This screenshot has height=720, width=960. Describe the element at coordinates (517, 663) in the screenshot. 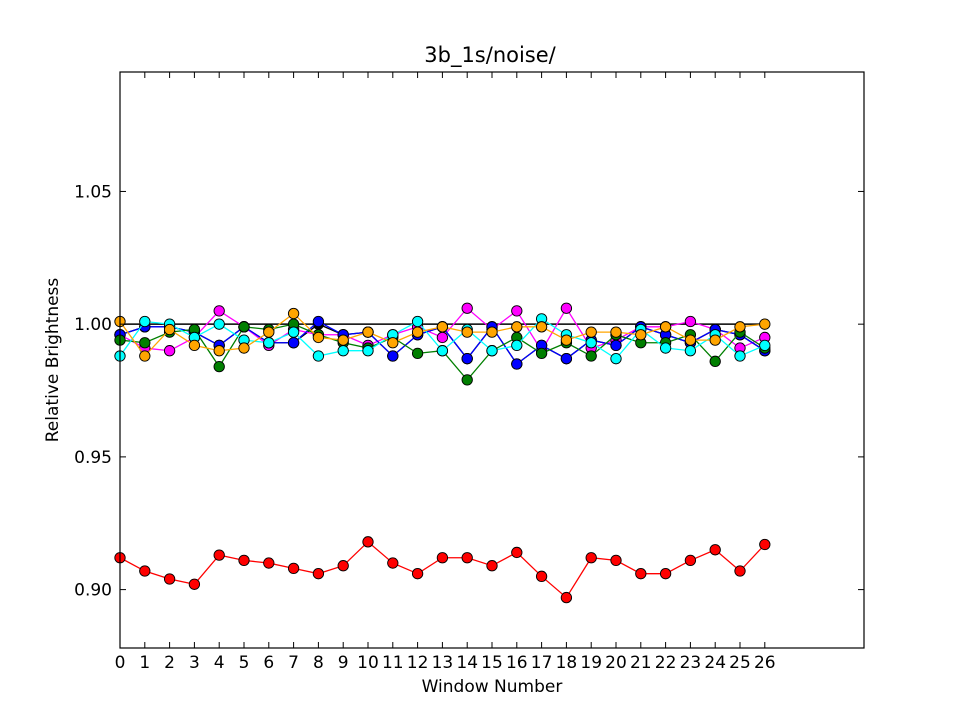

I see `x-tick-label: 16` at that location.